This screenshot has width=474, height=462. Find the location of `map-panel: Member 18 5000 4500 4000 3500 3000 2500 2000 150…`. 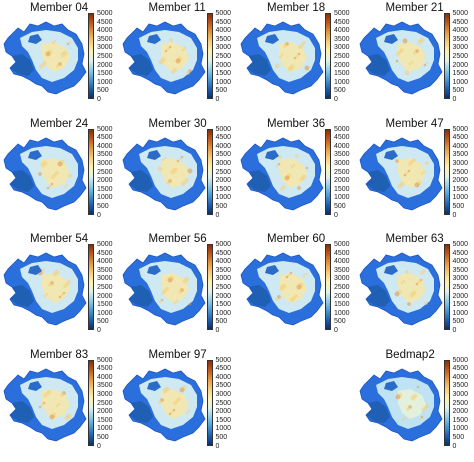

map-panel: Member 18 5000 4500 4000 3500 3000 2500 2000 150… is located at coordinates (296, 57).